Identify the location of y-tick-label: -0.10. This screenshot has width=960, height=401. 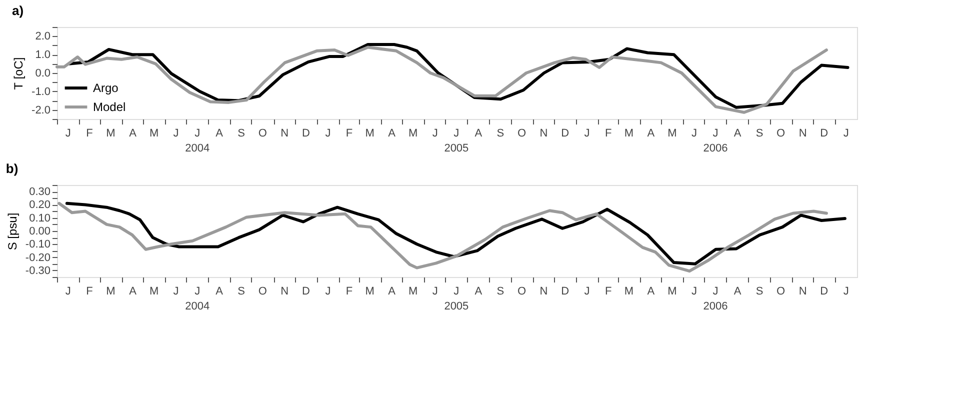
(37, 244).